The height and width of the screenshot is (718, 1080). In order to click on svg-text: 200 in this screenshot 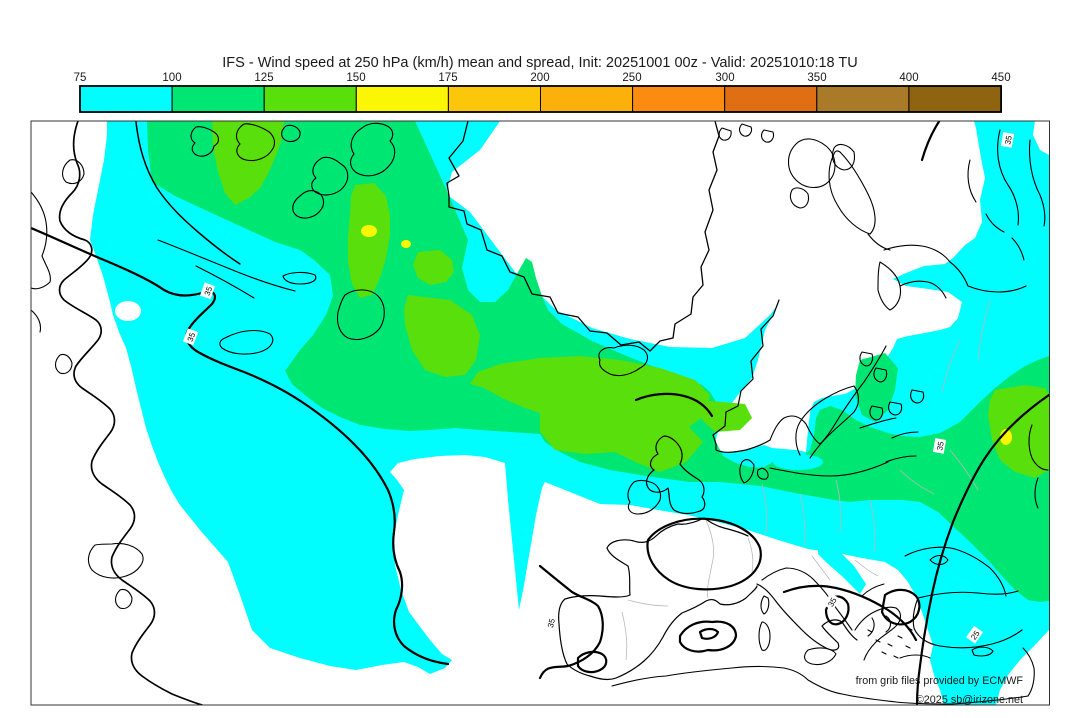, I will do `click(539, 78)`.